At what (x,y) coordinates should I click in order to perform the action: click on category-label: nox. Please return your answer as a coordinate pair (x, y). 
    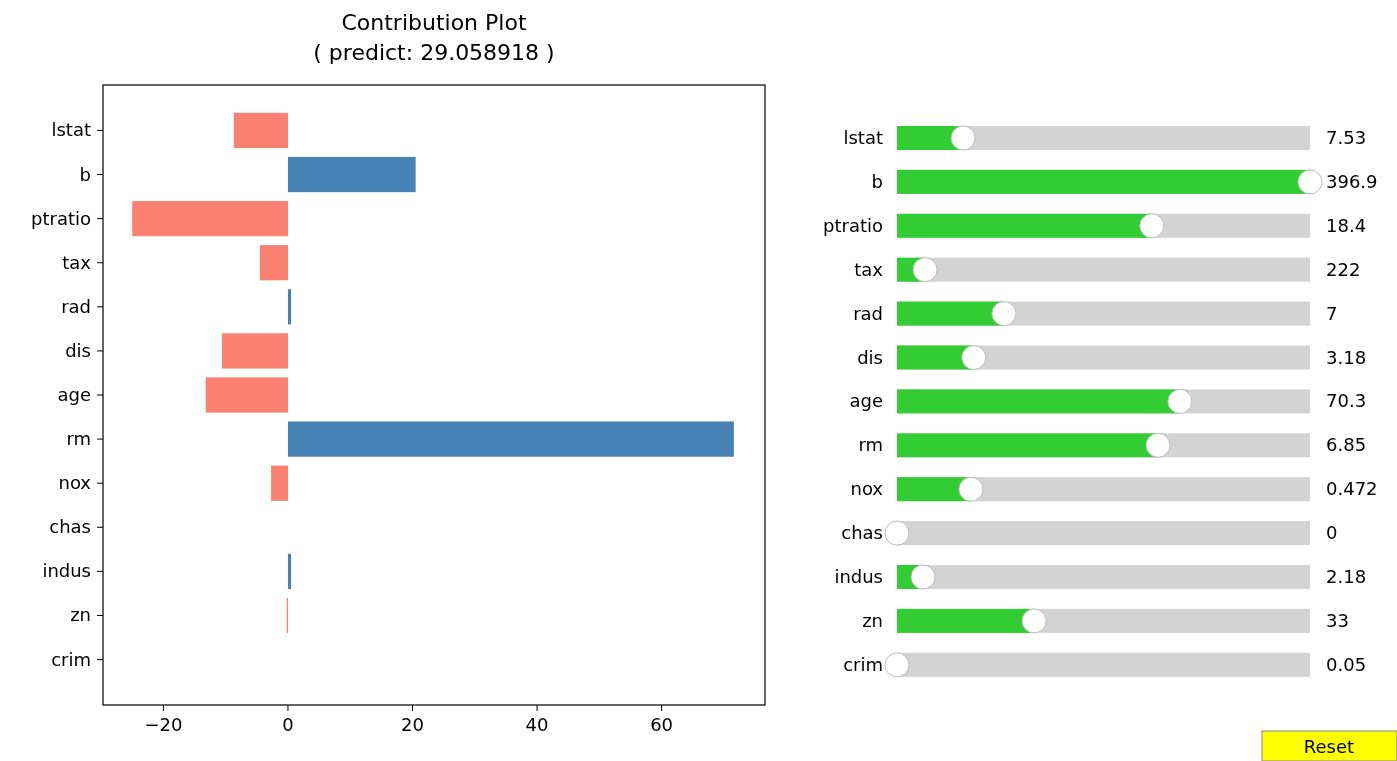
    Looking at the image, I should click on (867, 489).